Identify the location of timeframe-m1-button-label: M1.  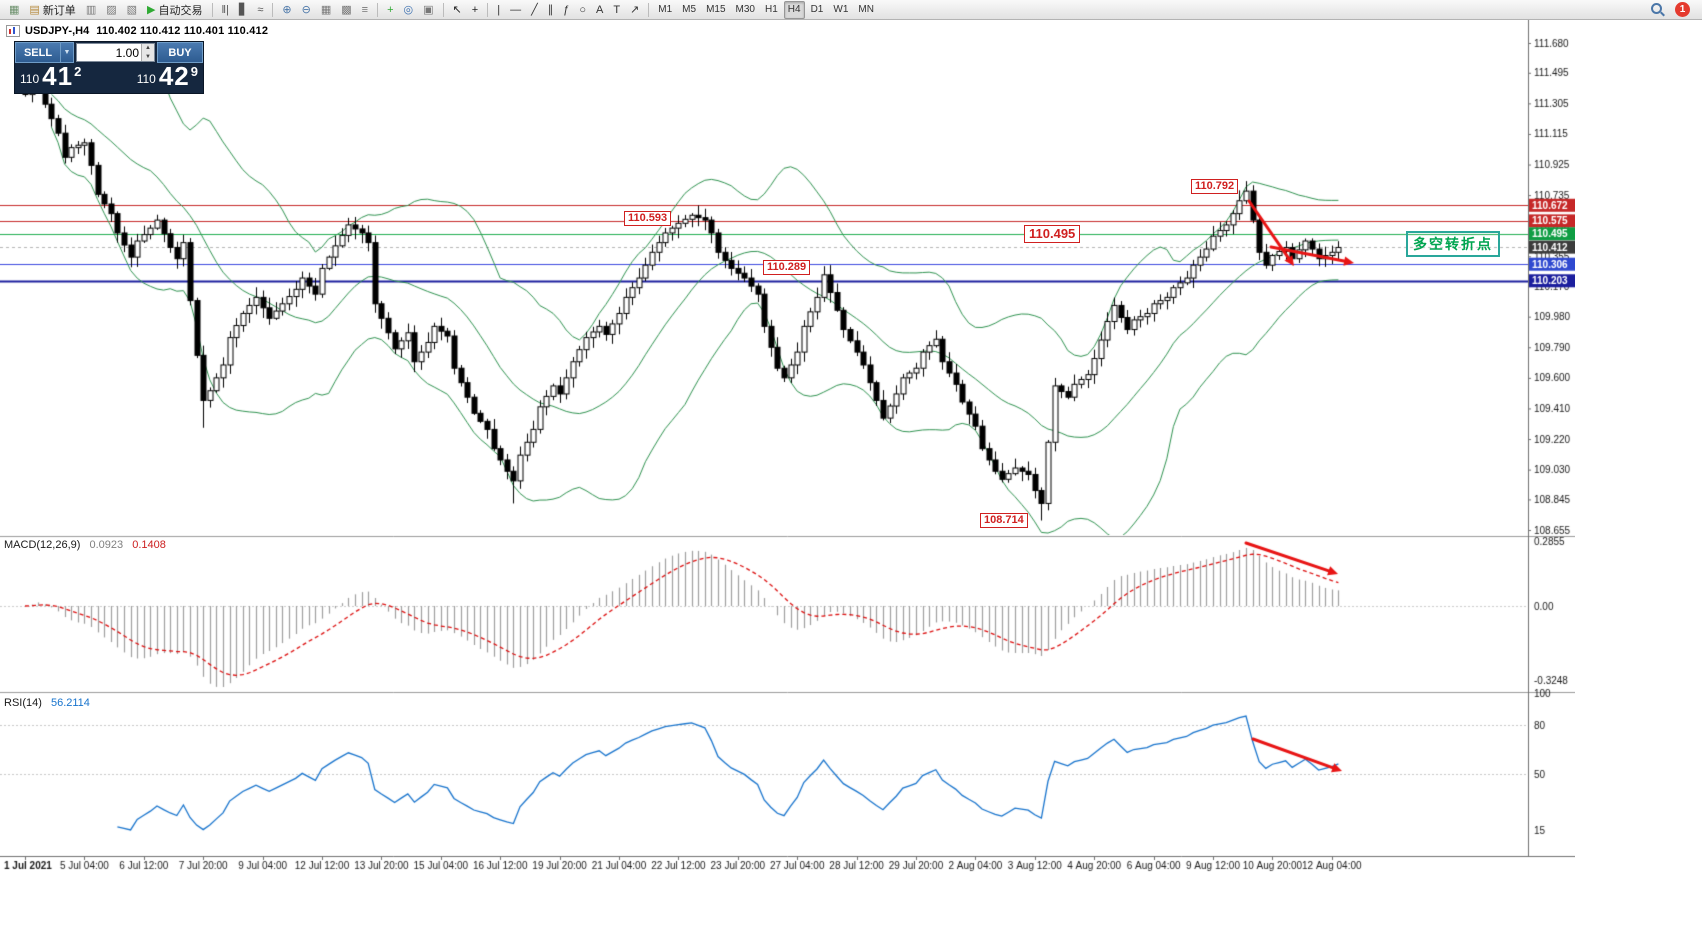
(665, 9).